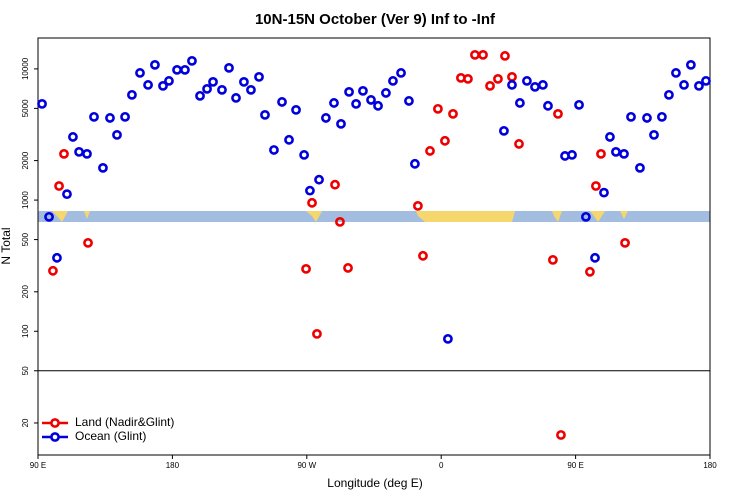 The width and height of the screenshot is (750, 500). Describe the element at coordinates (25, 68) in the screenshot. I see `y-tick-label: 10000` at that location.